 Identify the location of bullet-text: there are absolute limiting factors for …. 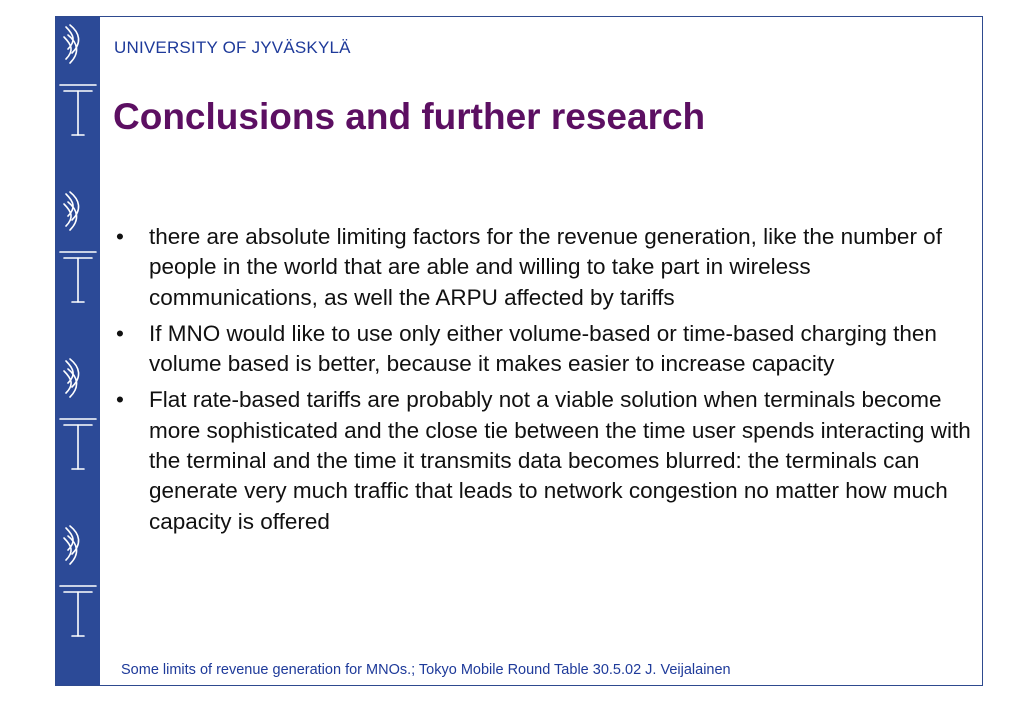
(545, 267).